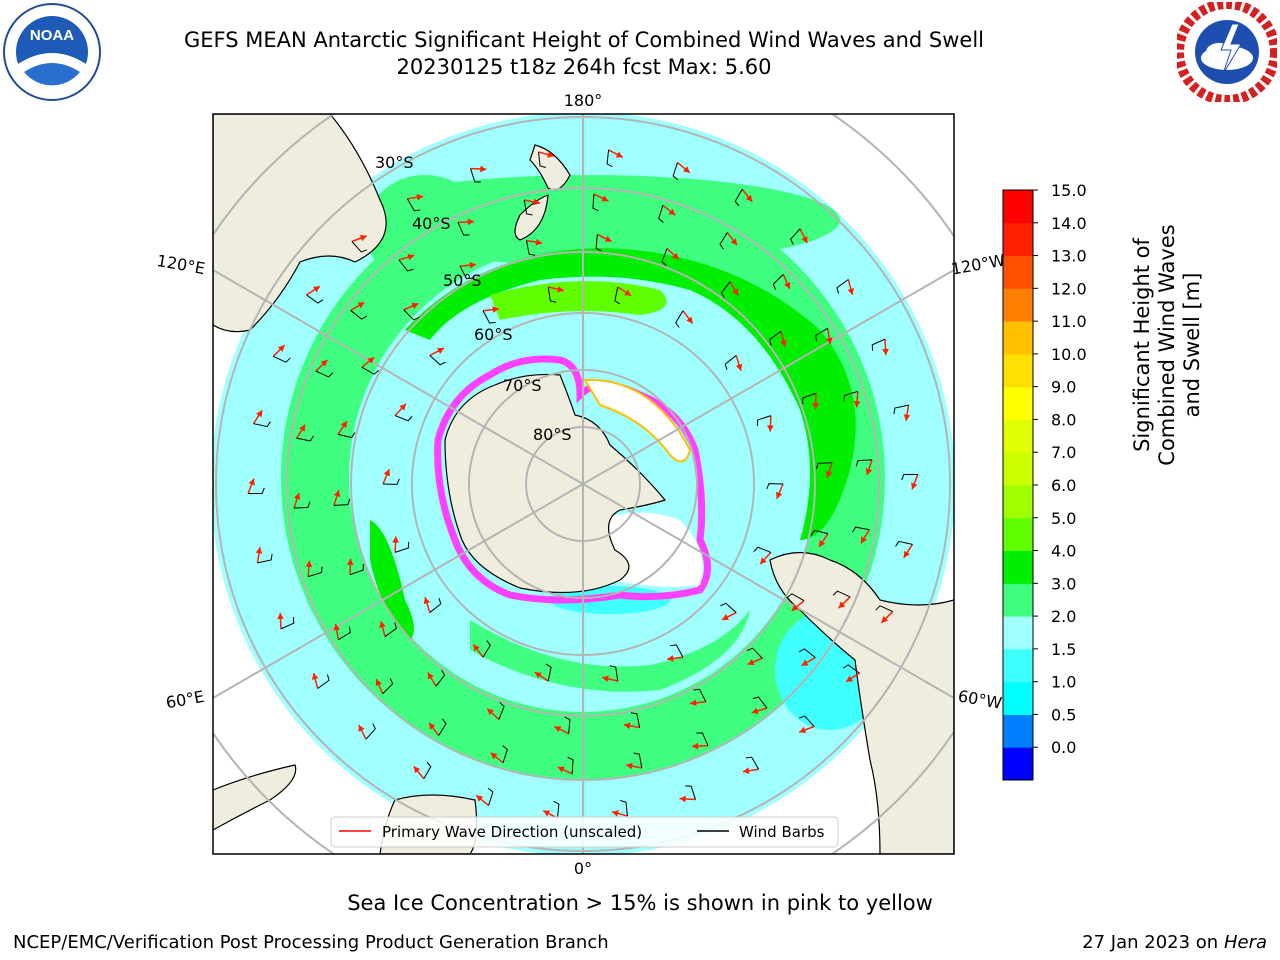 The image size is (1280, 960). Describe the element at coordinates (1069, 256) in the screenshot. I see `colorbar-tick-label: 13.0` at that location.